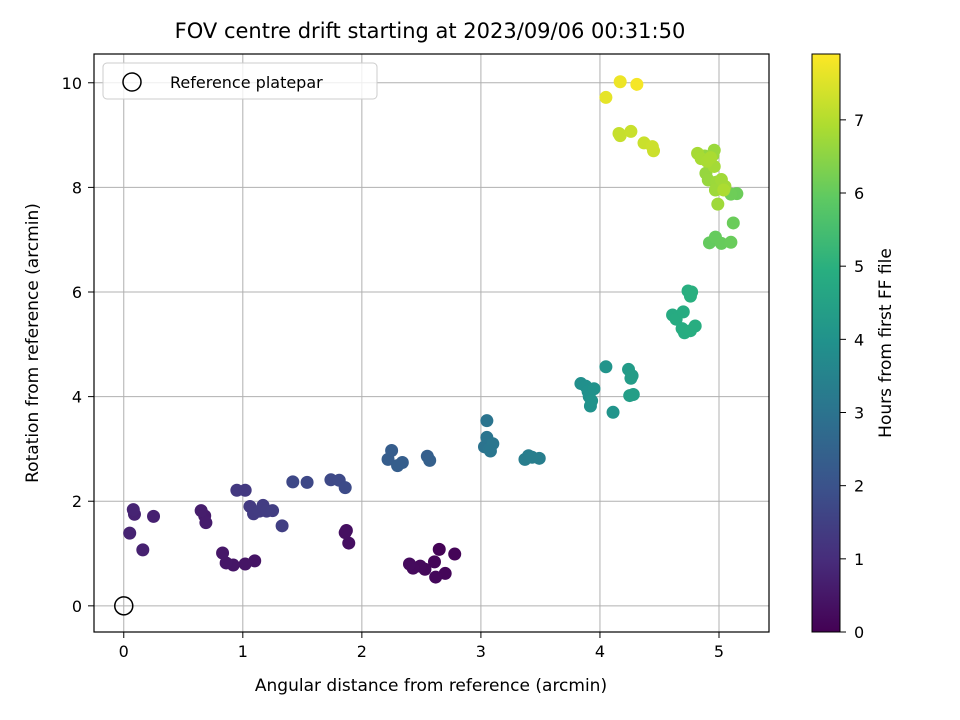 This screenshot has width=960, height=720. I want to click on colorbar, so click(826, 343).